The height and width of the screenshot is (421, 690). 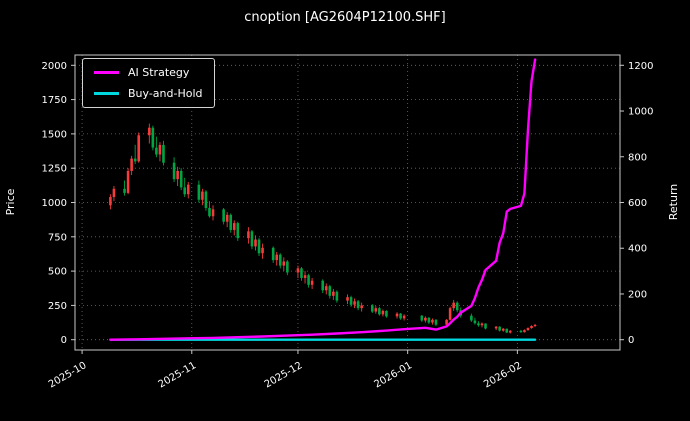 I want to click on y-tick-label-right: 800, so click(x=637, y=157).